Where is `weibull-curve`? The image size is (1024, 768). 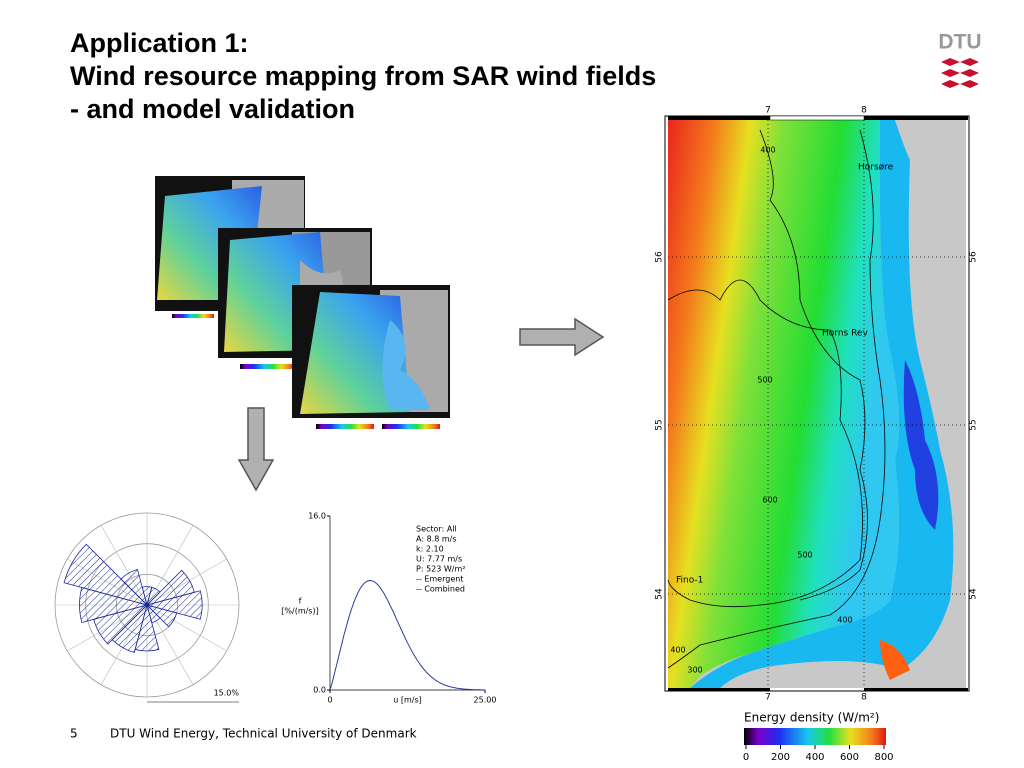 weibull-curve is located at coordinates (407, 635).